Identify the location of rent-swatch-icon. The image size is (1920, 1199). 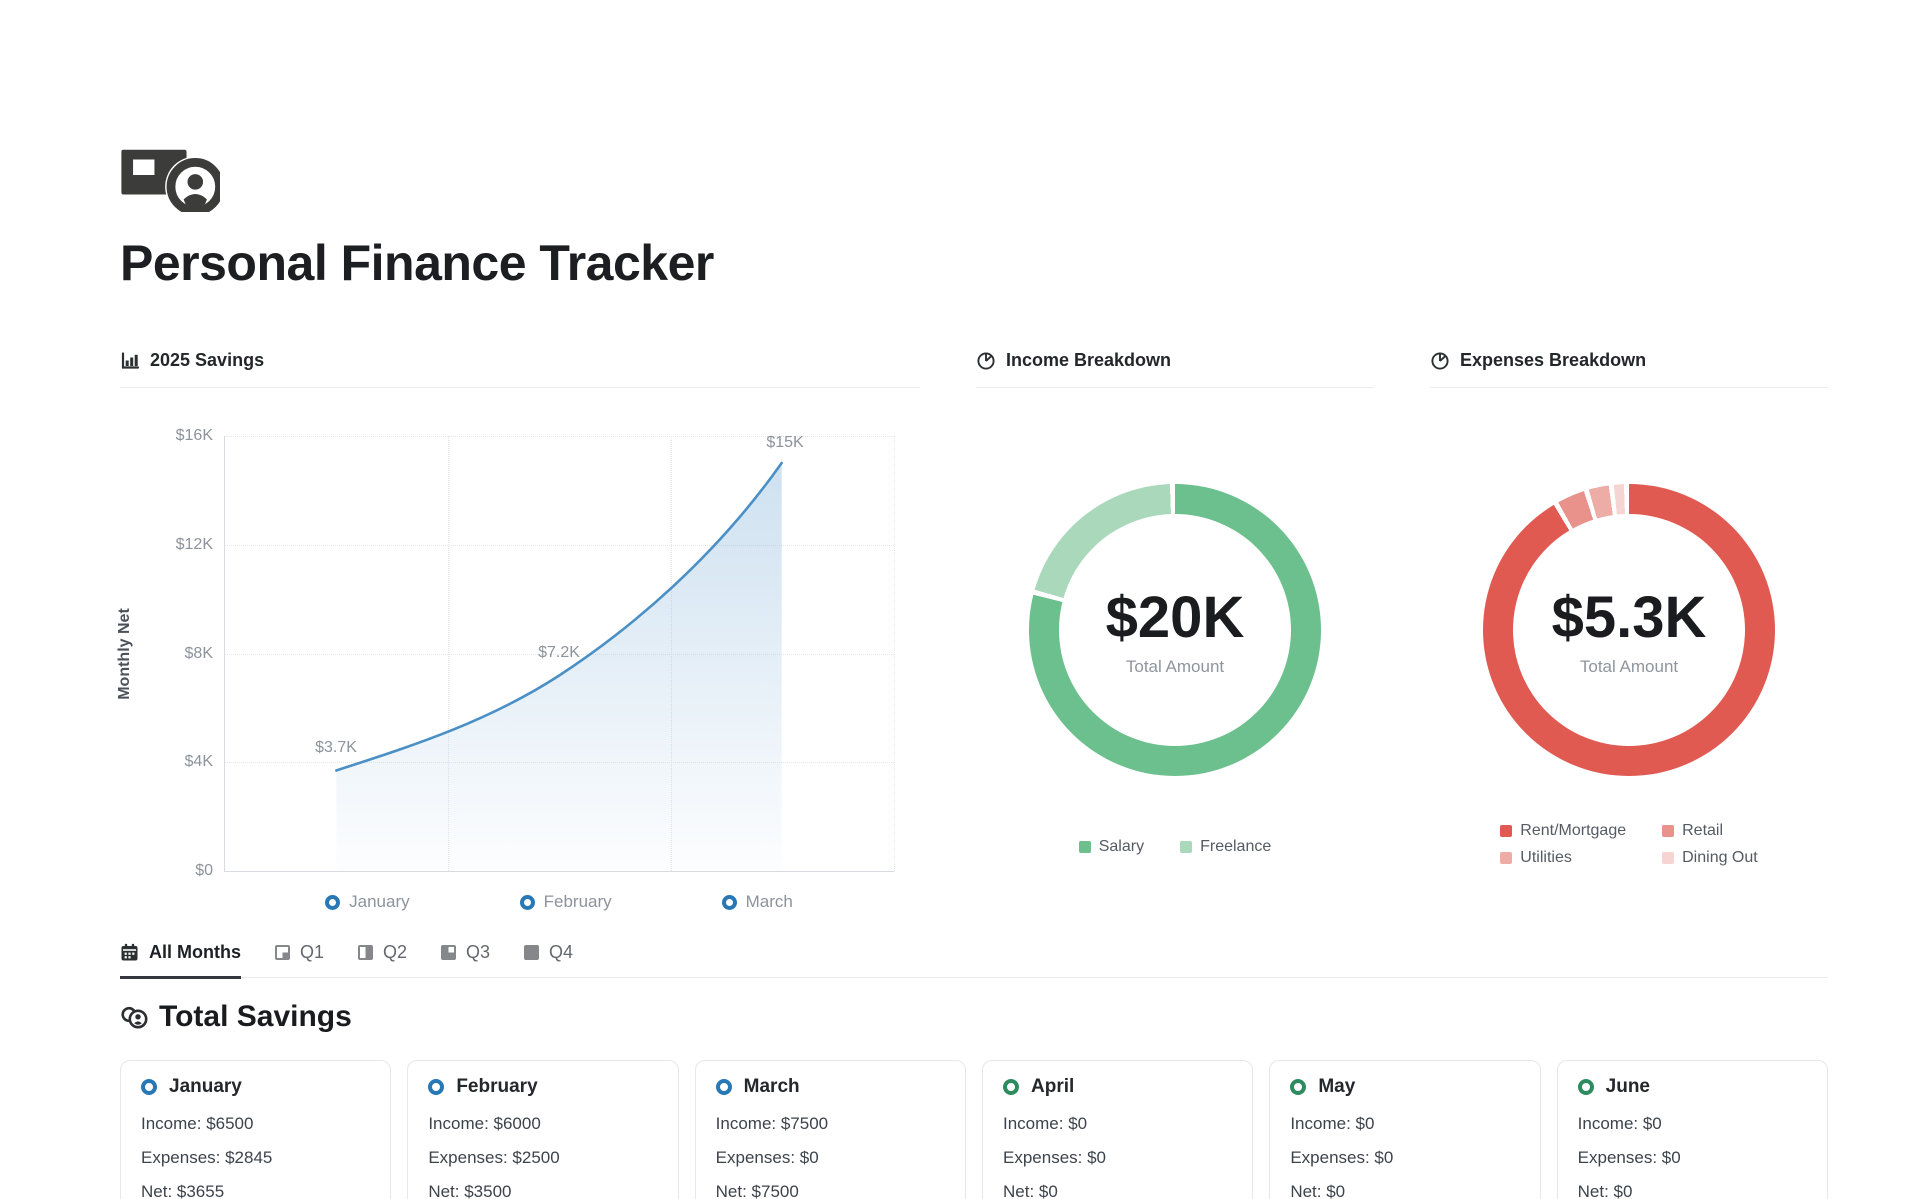
(1506, 831).